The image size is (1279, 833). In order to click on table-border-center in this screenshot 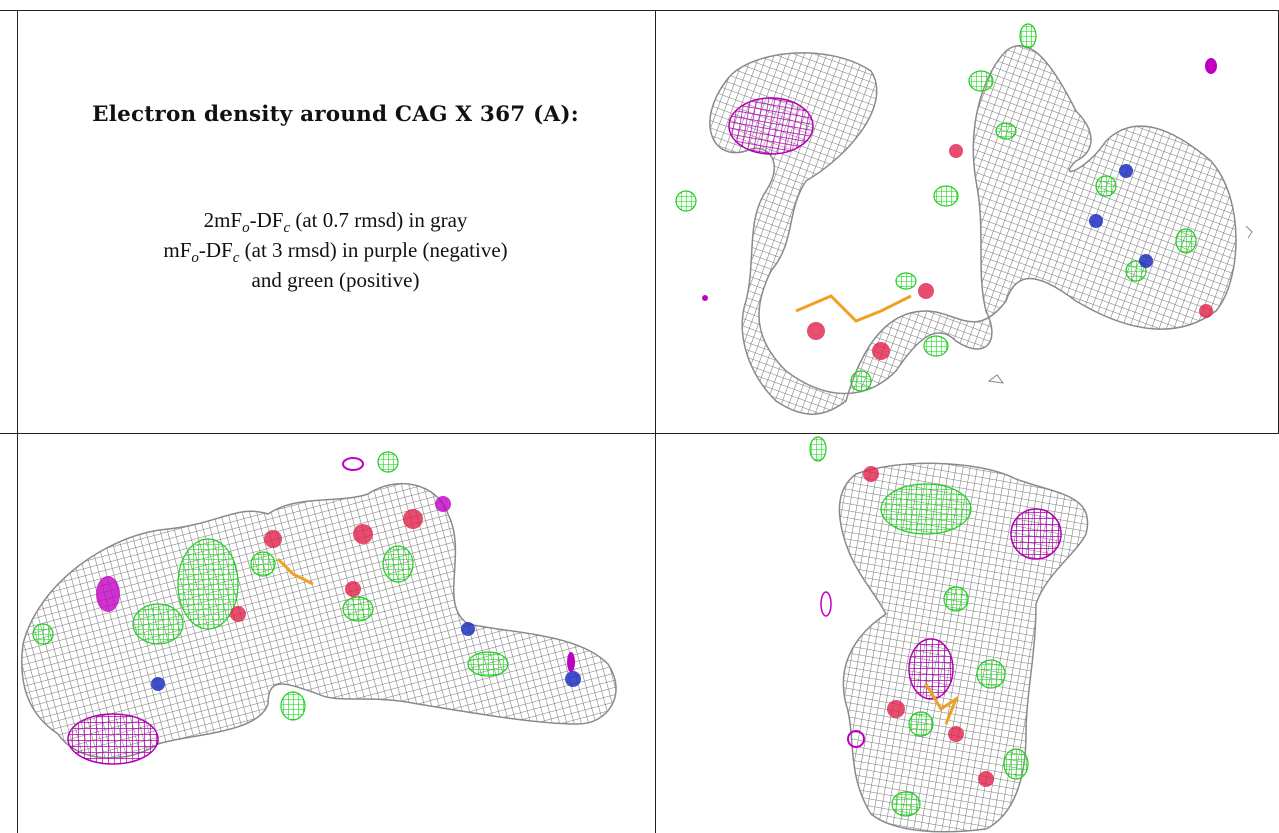, I will do `click(655, 421)`.